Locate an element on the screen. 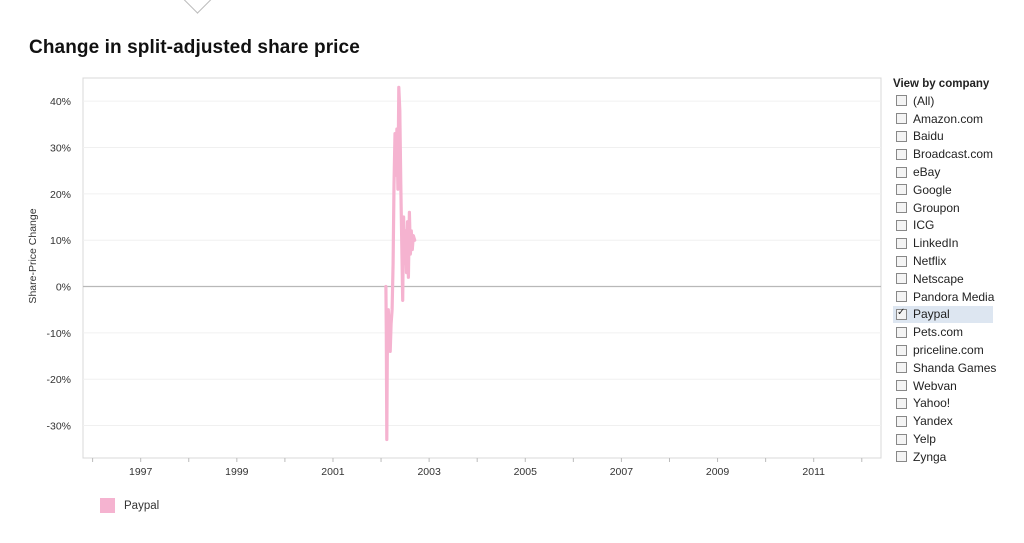  y-tick-label: -10% is located at coordinates (58, 334).